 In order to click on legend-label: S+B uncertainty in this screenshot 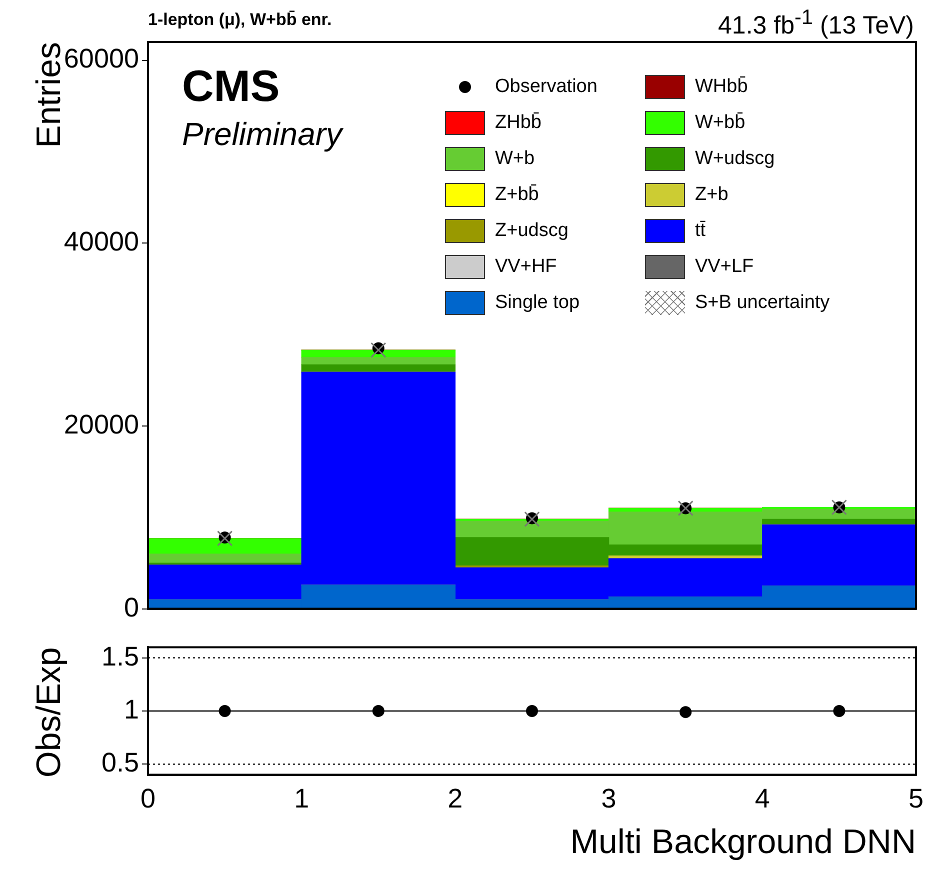, I will do `click(762, 303)`.